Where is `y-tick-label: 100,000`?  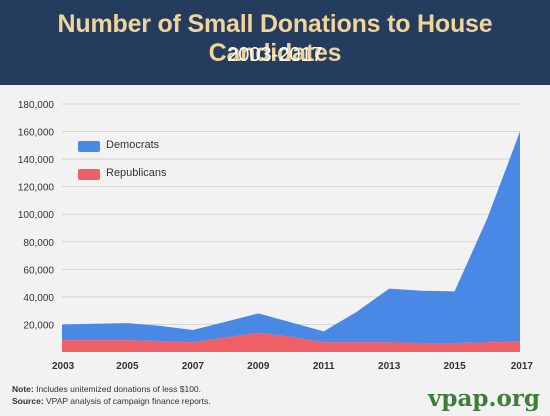 y-tick-label: 100,000 is located at coordinates (36, 215).